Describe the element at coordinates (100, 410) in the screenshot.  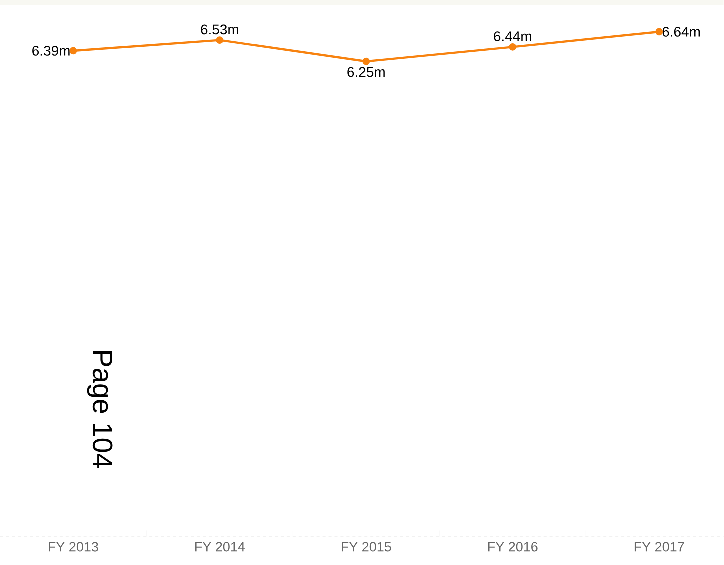
I see `text: Page 104` at that location.